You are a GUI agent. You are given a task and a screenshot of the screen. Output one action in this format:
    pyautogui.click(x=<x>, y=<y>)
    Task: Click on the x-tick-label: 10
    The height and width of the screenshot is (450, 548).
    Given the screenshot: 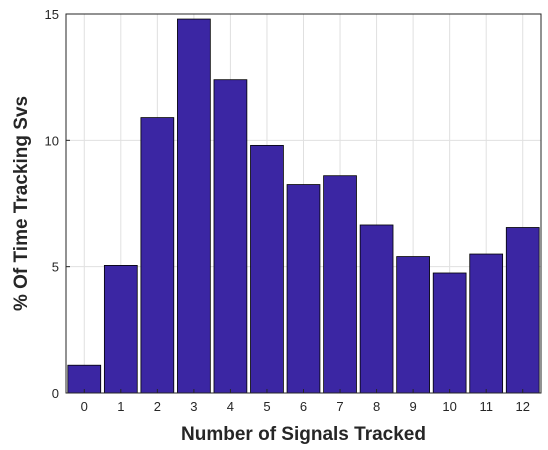 What is the action you would take?
    pyautogui.click(x=449, y=406)
    